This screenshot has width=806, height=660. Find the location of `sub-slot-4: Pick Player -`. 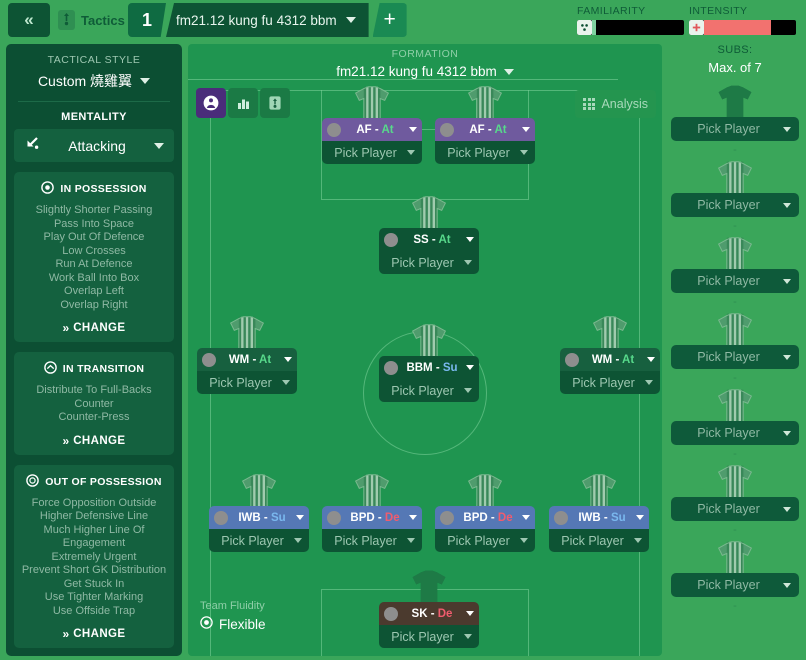

sub-slot-4: Pick Player - is located at coordinates (735, 348).